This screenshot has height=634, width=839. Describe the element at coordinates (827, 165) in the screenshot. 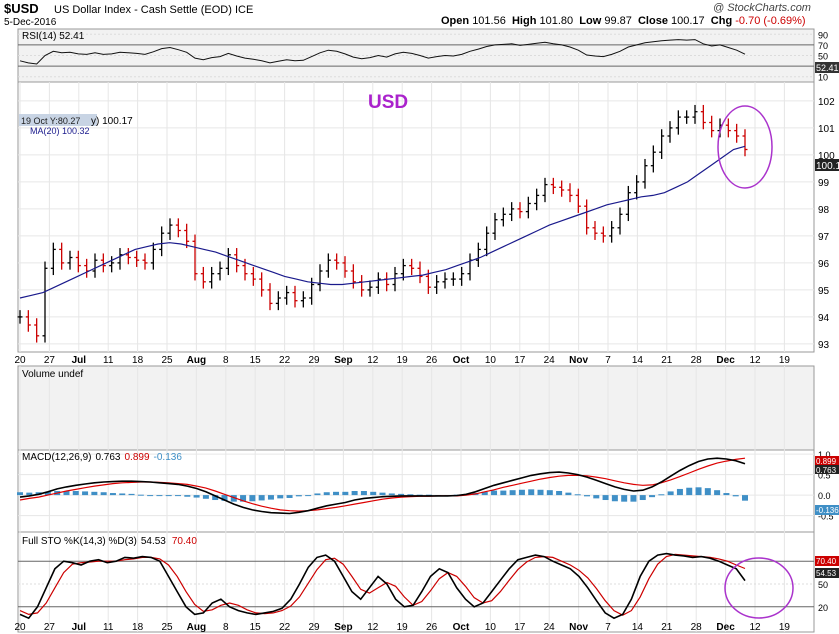

I see `price-value-tag-bg` at that location.